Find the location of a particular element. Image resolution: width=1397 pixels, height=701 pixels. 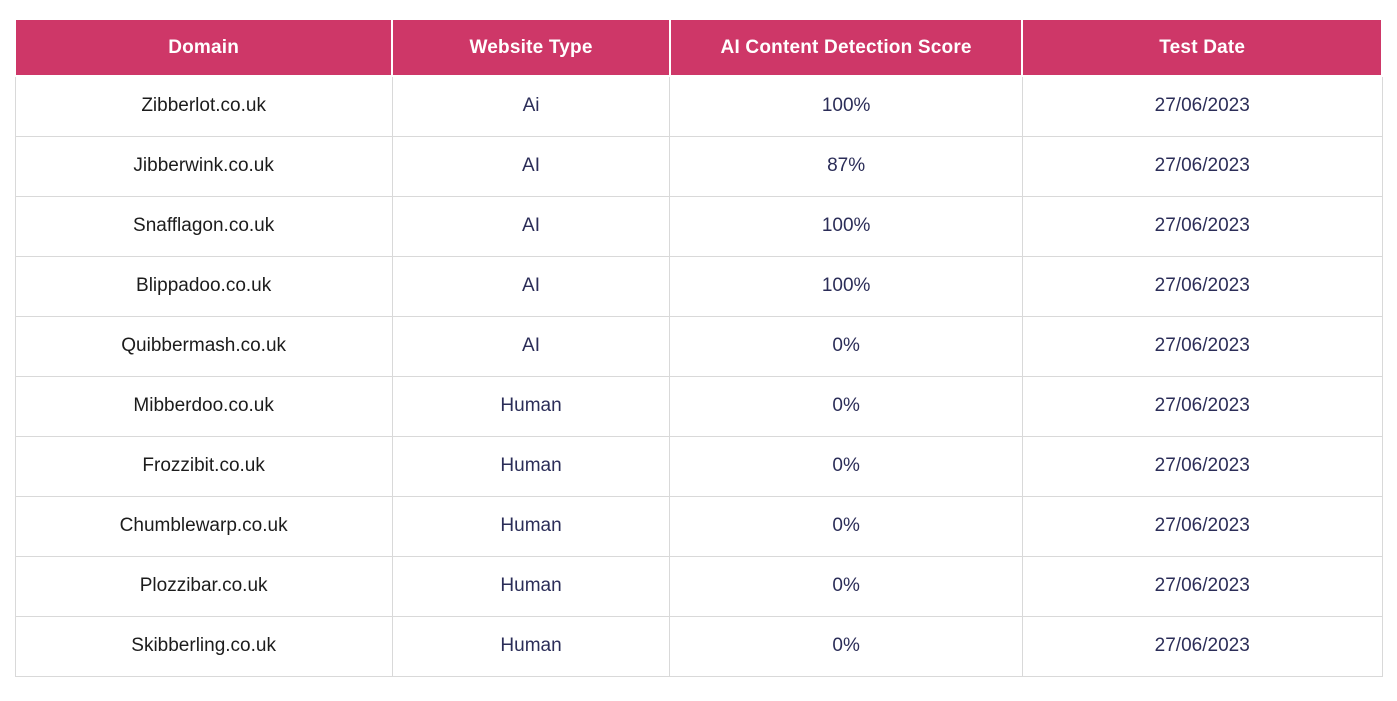

table-row: Skibberling.co.uk Human 0% 27/06/2023 is located at coordinates (698, 646).